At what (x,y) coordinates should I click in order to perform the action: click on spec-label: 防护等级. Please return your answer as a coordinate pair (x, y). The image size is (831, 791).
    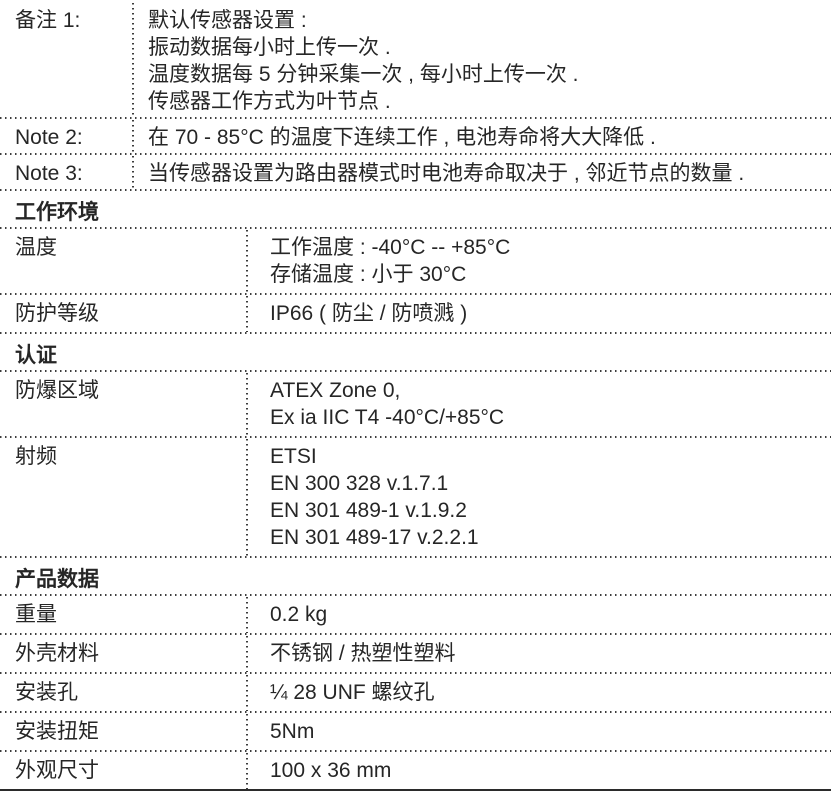
    Looking at the image, I should click on (57, 313).